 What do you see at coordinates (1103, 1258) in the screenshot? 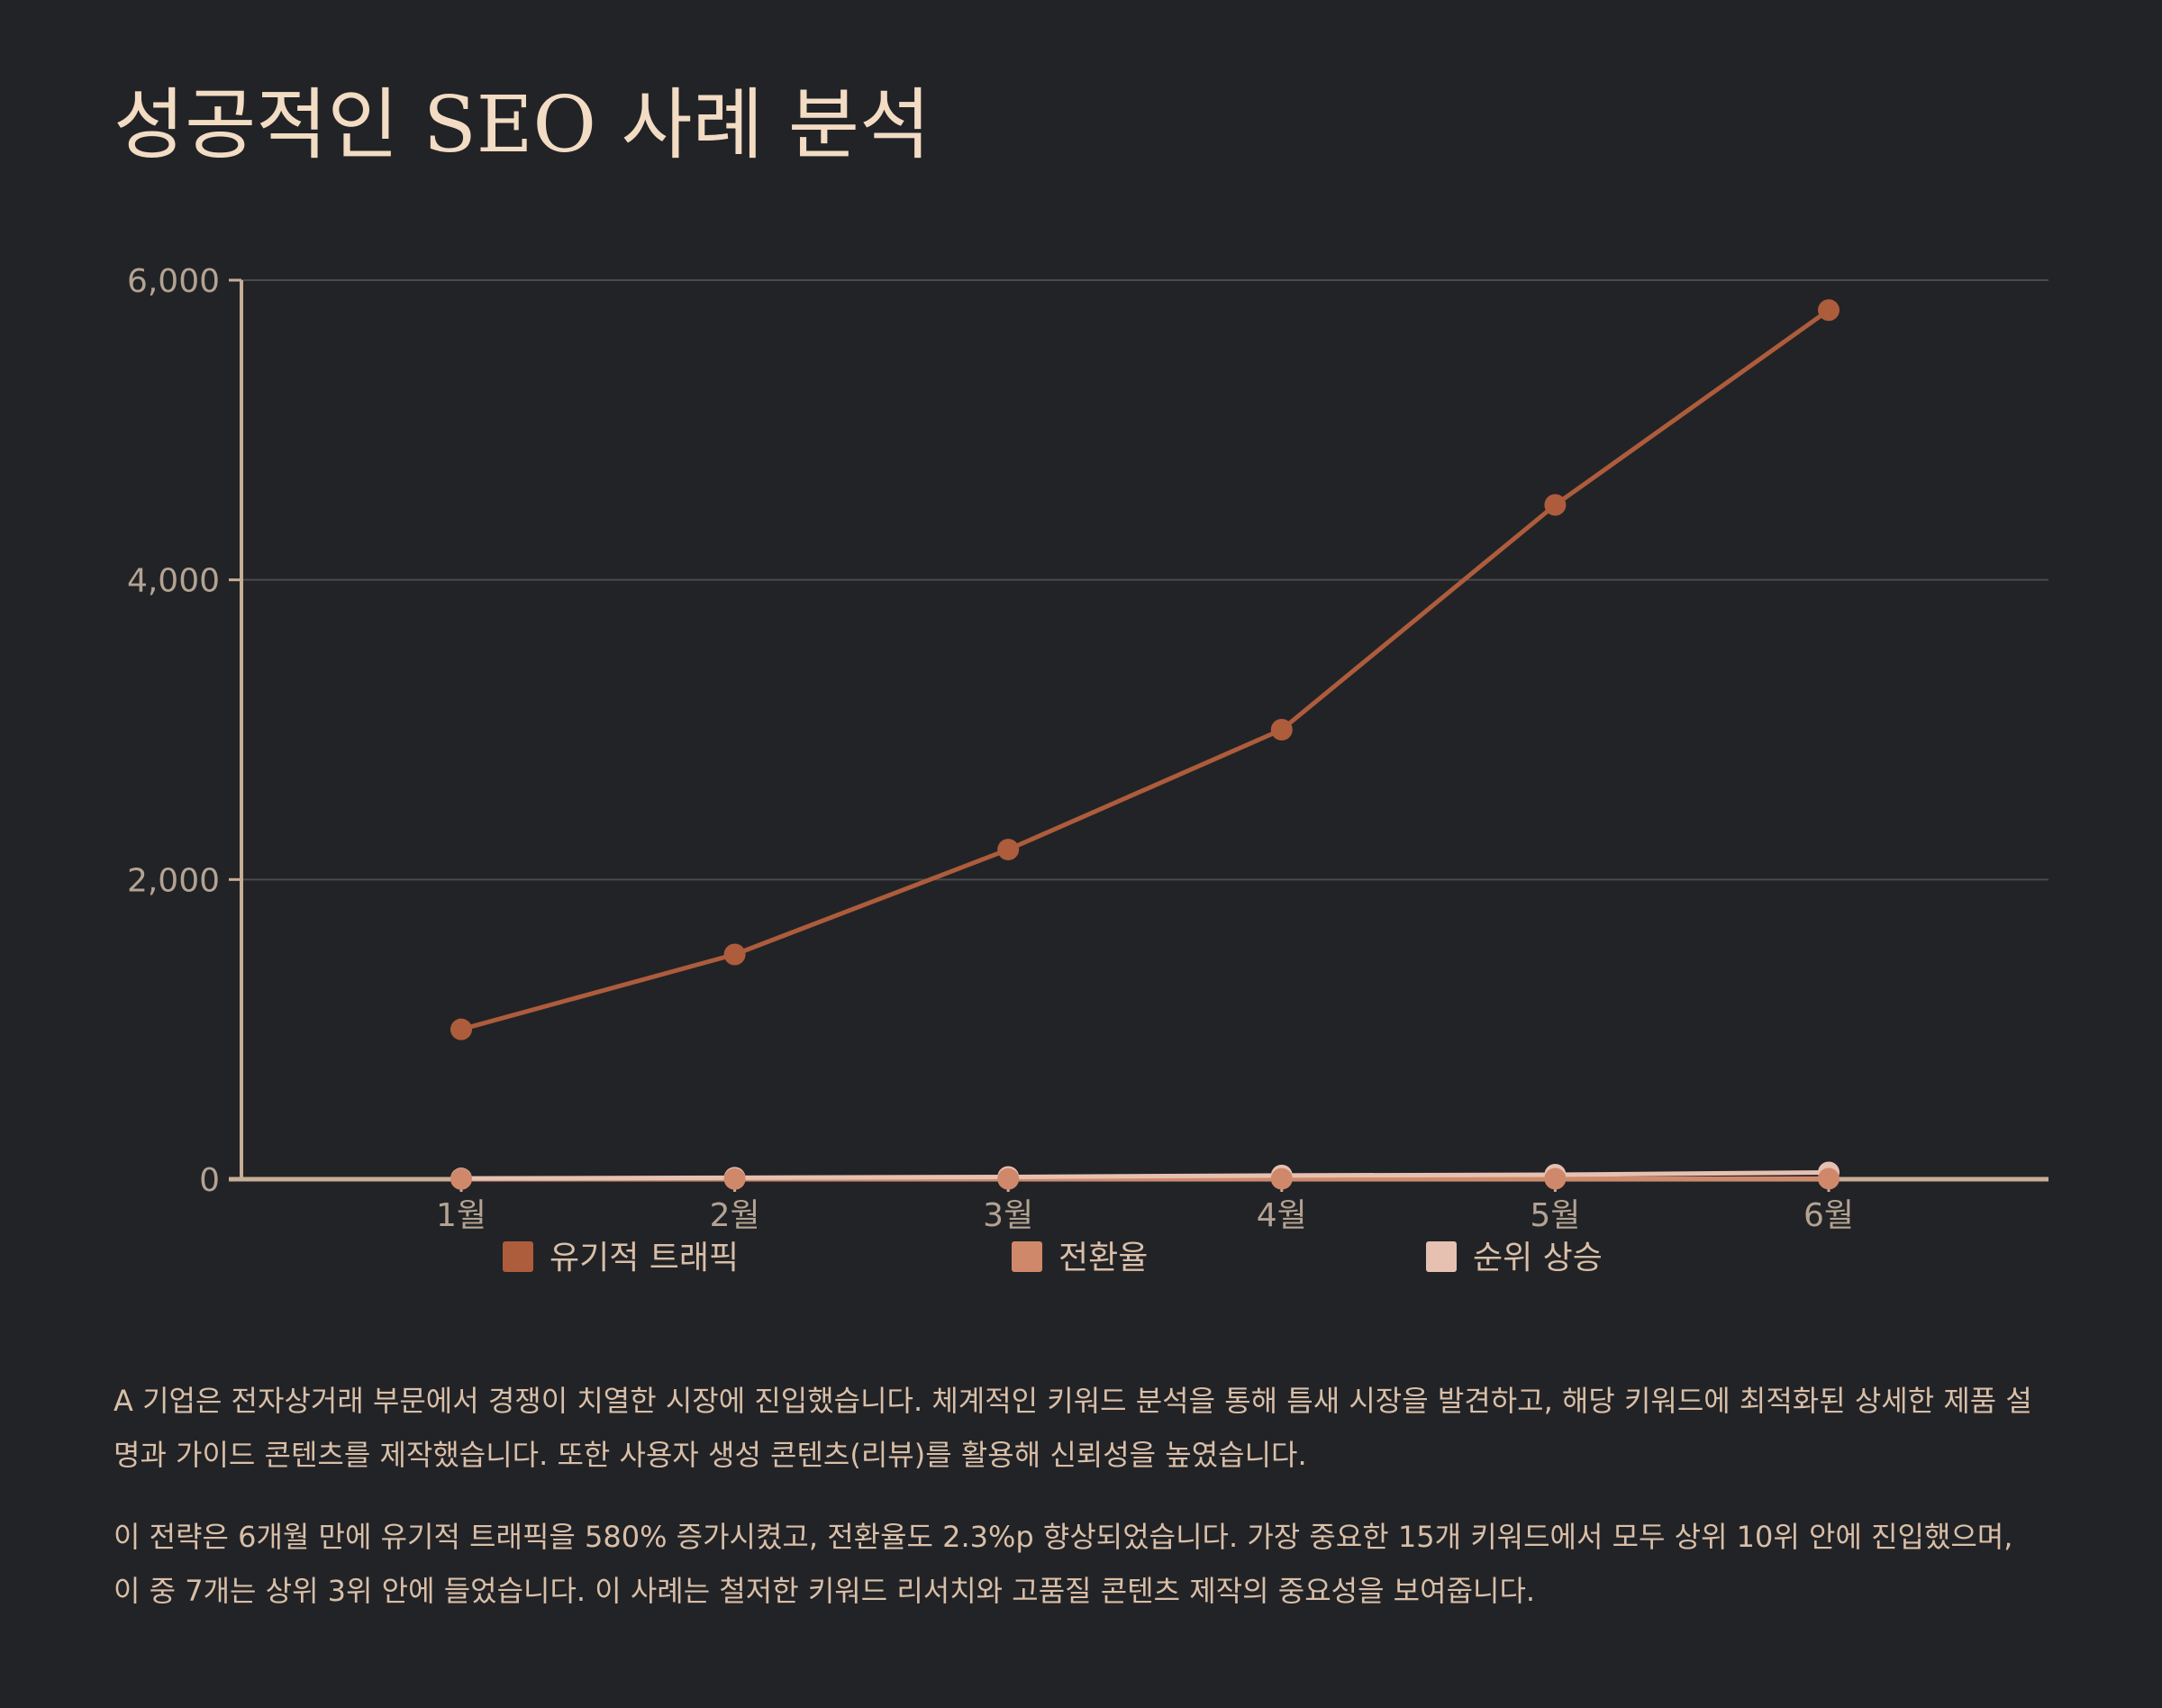
I see `legend-label: 전환율` at bounding box center [1103, 1258].